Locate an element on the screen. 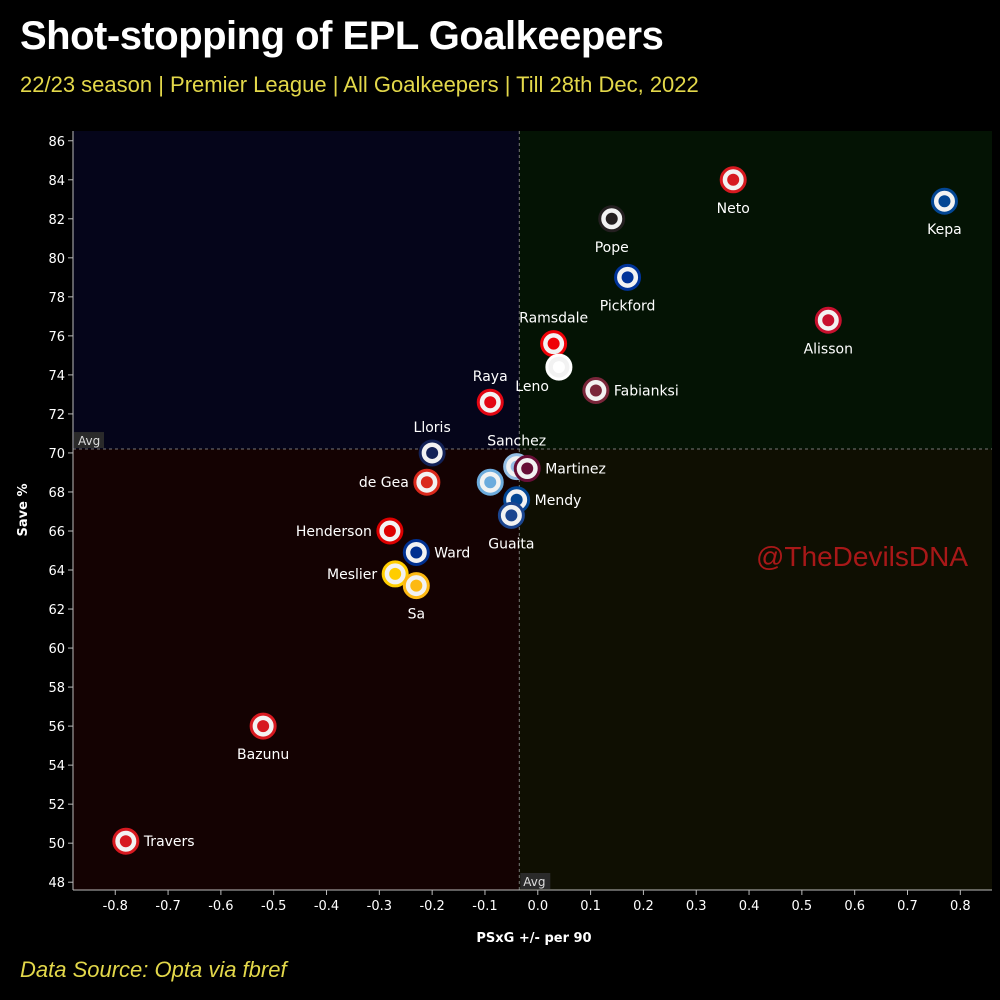 Image resolution: width=1000 pixels, height=1000 pixels. x-tick-label: -0.4 is located at coordinates (326, 906).